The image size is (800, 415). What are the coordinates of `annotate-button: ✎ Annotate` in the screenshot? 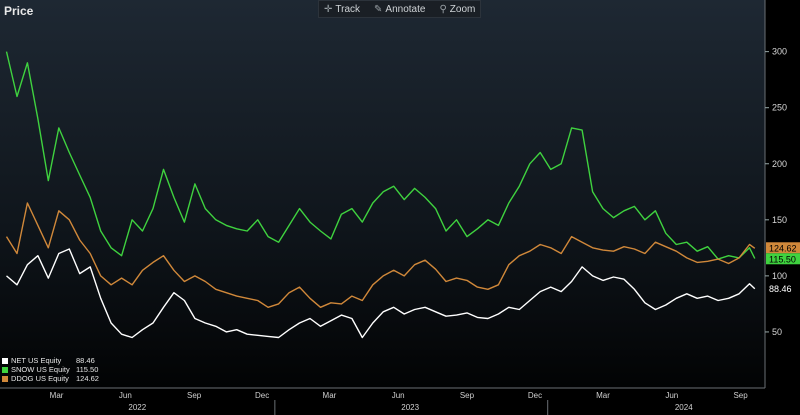 It's located at (399, 9).